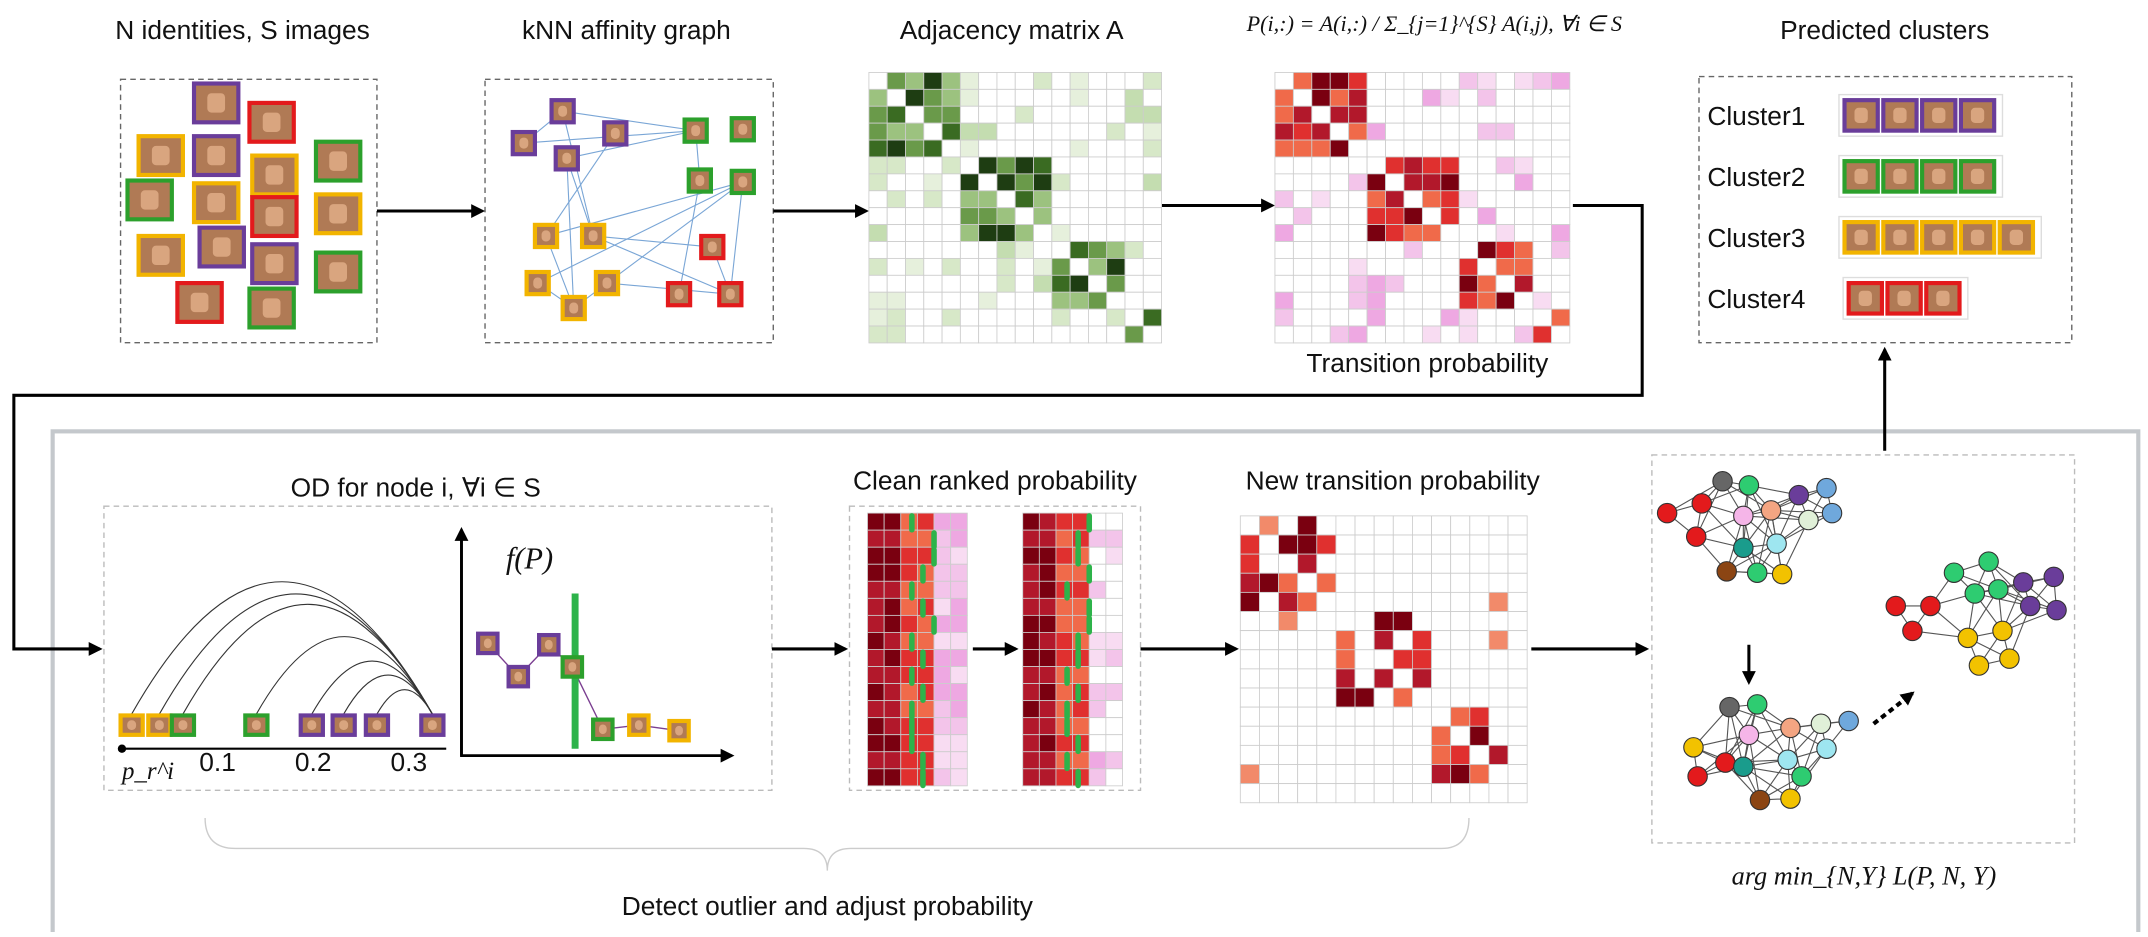  What do you see at coordinates (1764, 541) in the screenshot?
I see `edge` at bounding box center [1764, 541].